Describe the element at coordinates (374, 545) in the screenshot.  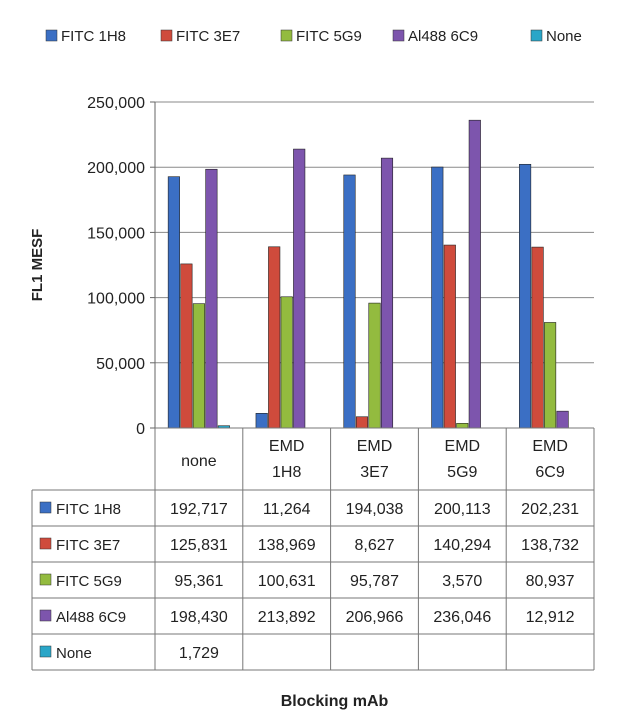
I see `data-label: 8,627` at that location.